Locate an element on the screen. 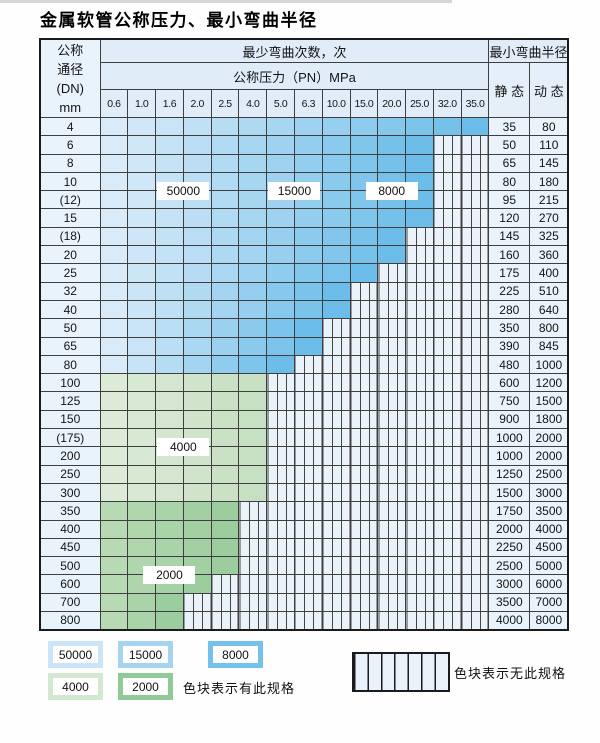 This screenshot has height=743, width=600. dn-cell: 50 is located at coordinates (70, 328).